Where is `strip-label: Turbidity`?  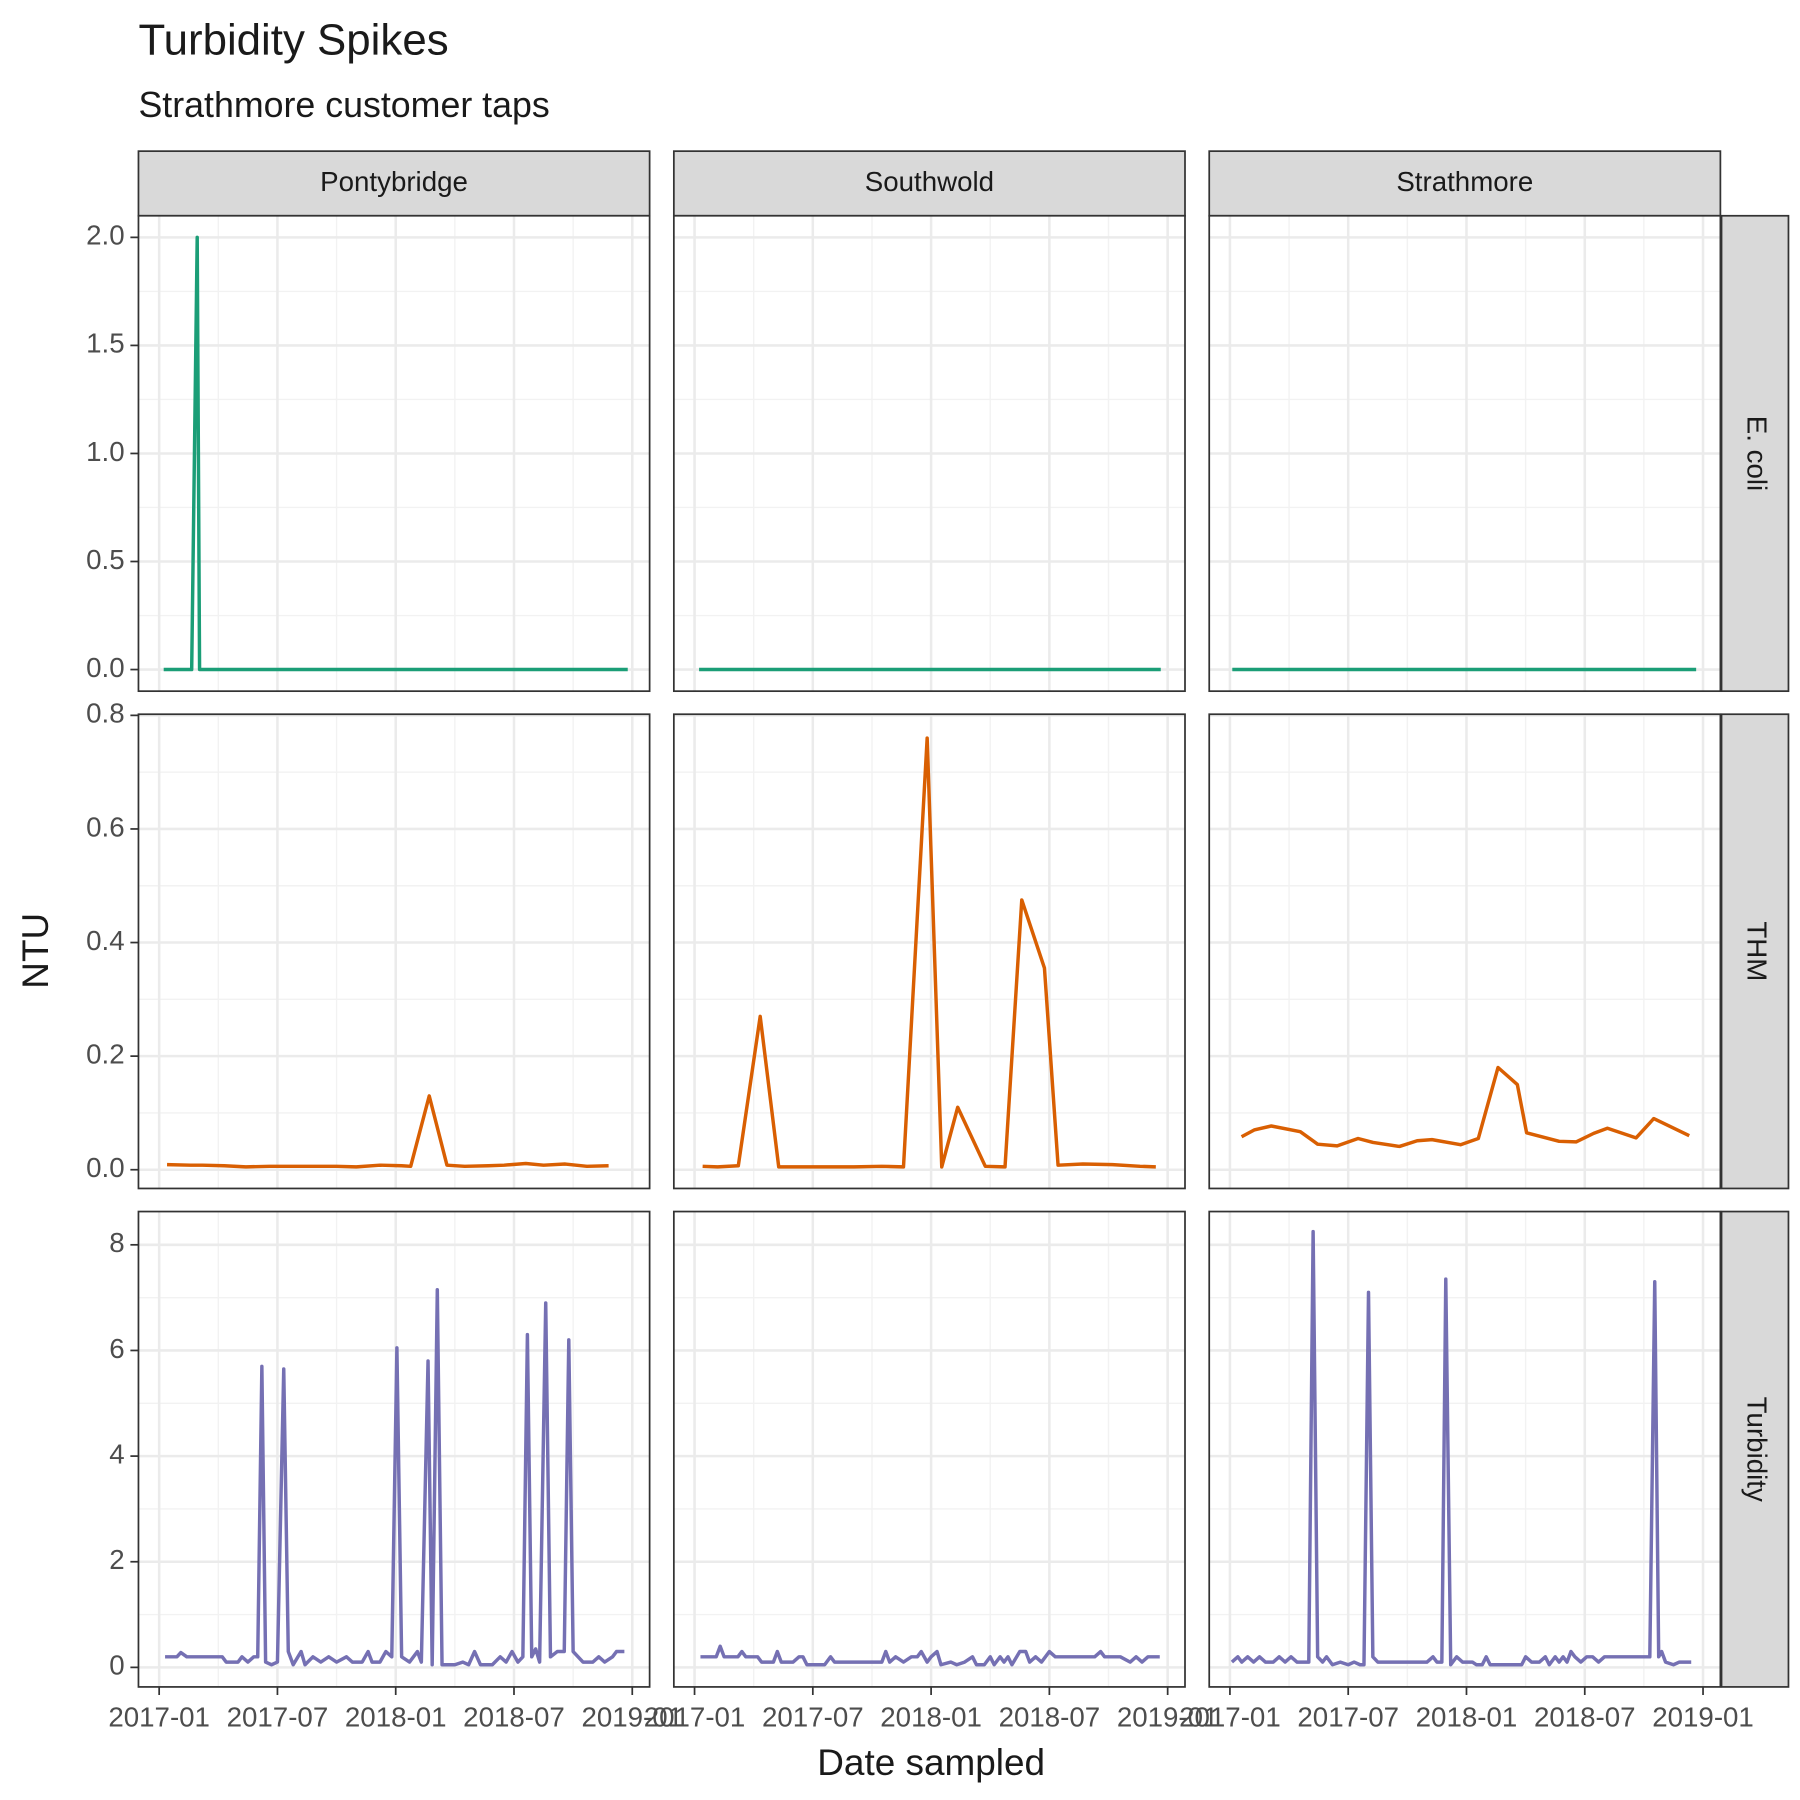 strip-label: Turbidity is located at coordinates (1757, 1449).